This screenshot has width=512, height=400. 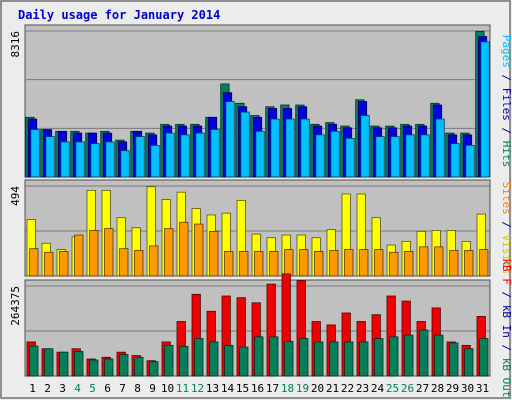 What do you see at coordinates (122, 388) in the screenshot?
I see `x-tick-label-day-7: 7` at bounding box center [122, 388].